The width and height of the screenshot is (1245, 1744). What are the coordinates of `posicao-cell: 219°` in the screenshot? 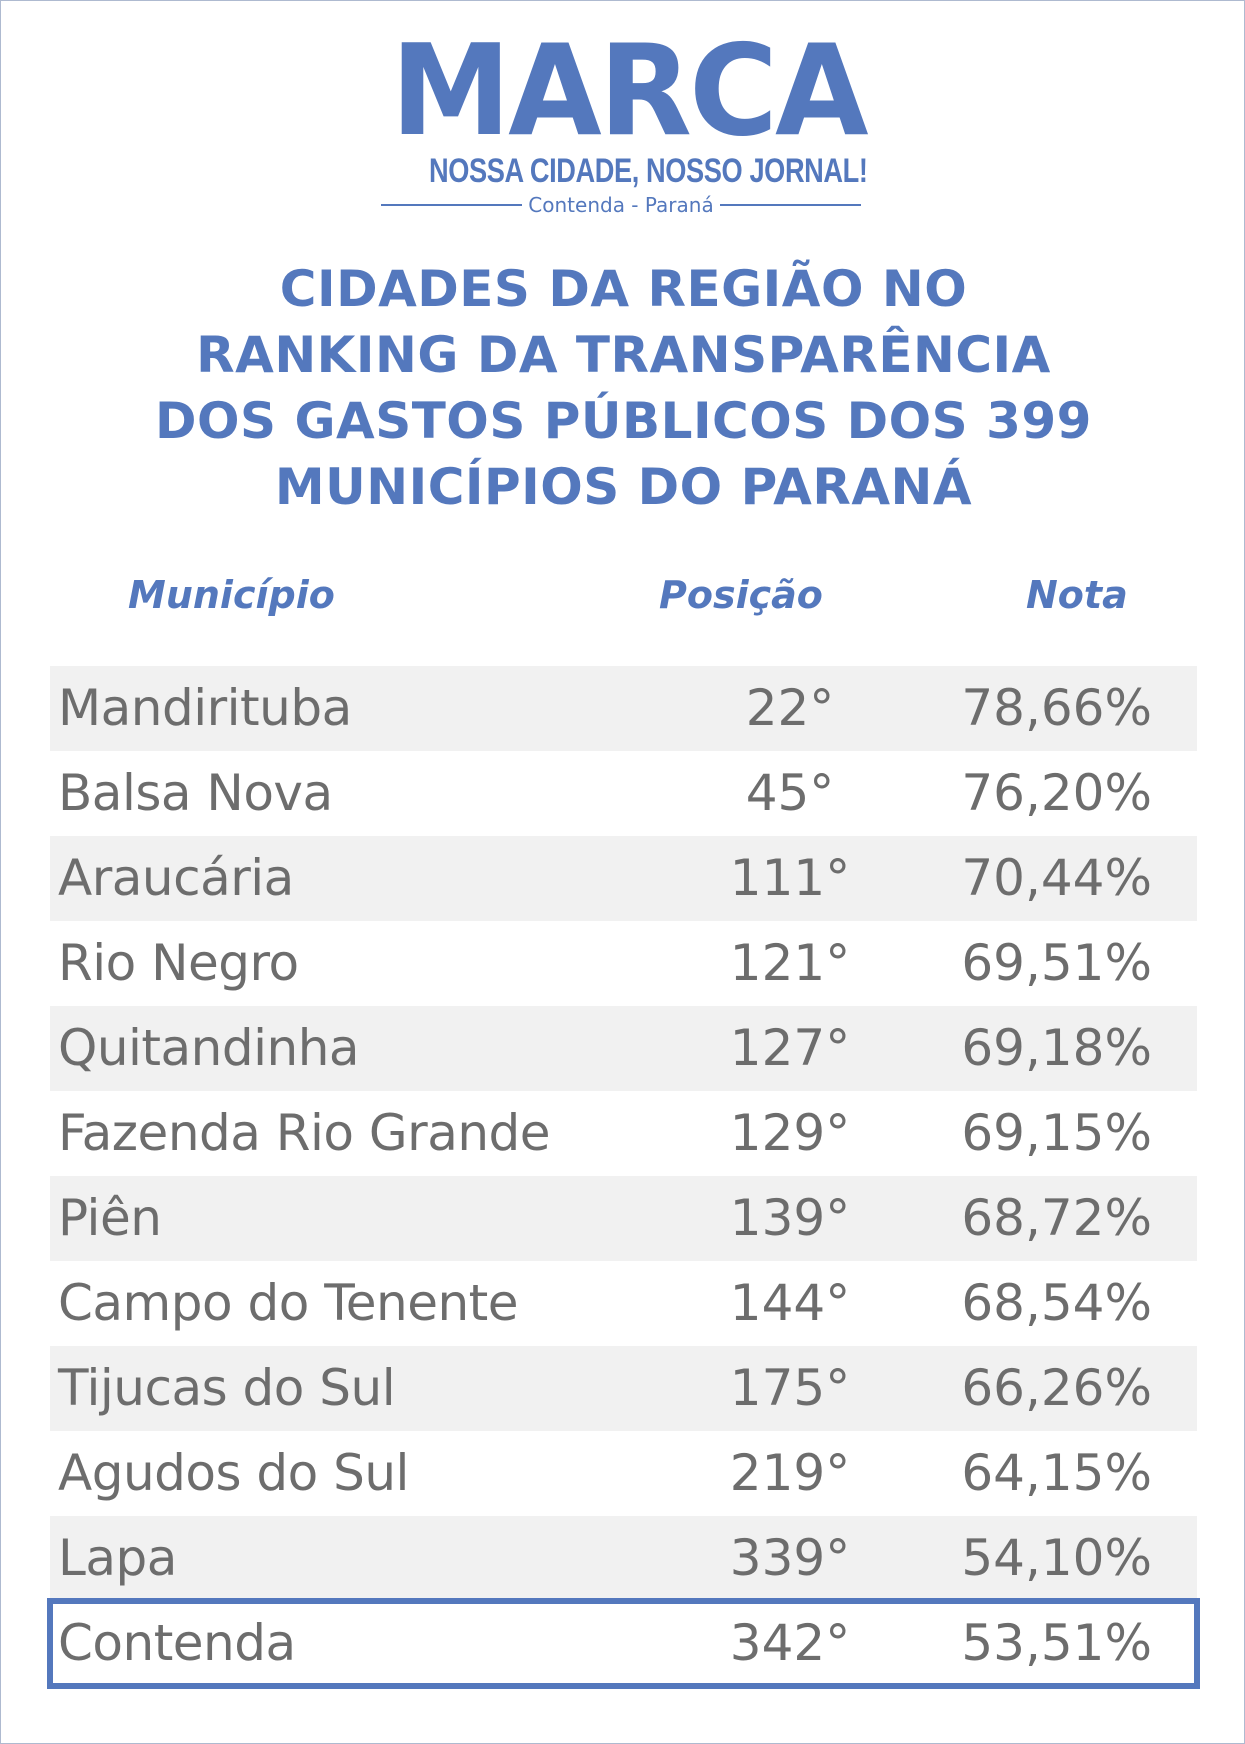 It's located at (790, 1473).